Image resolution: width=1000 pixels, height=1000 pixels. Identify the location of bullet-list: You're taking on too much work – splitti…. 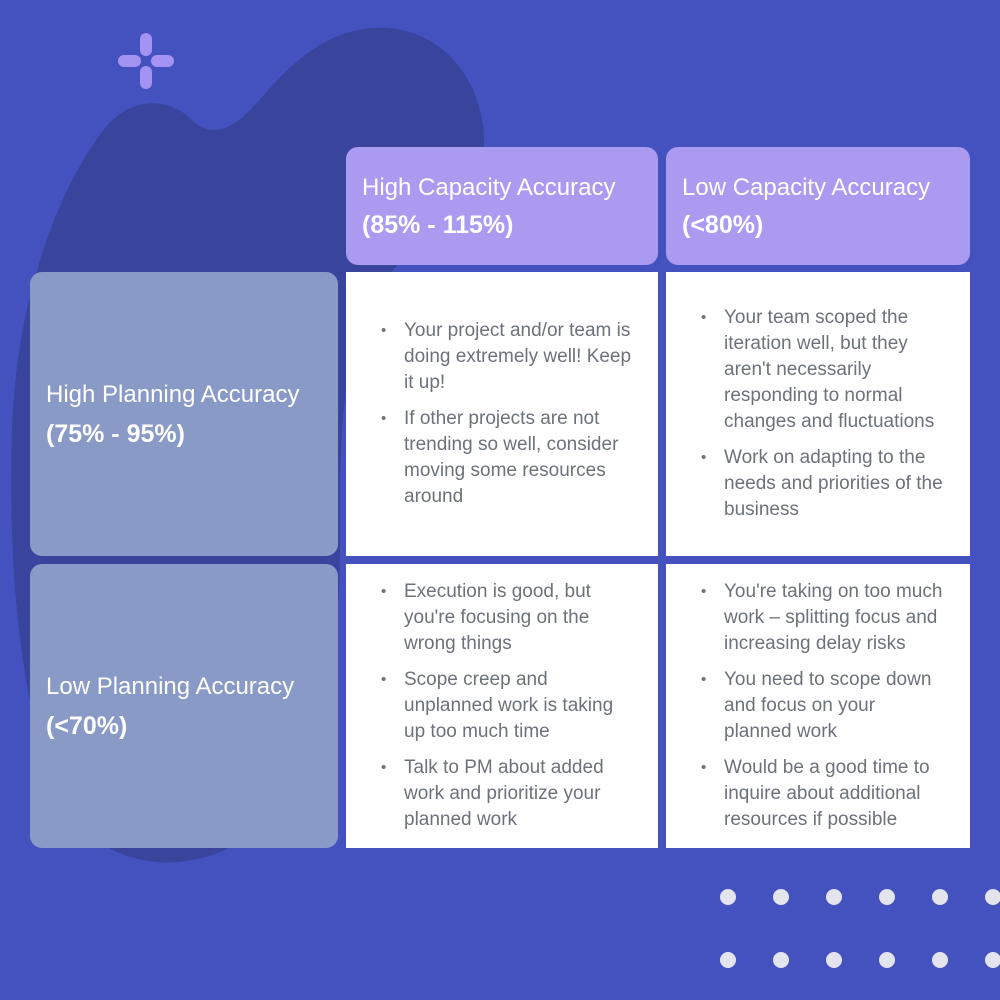
(818, 706).